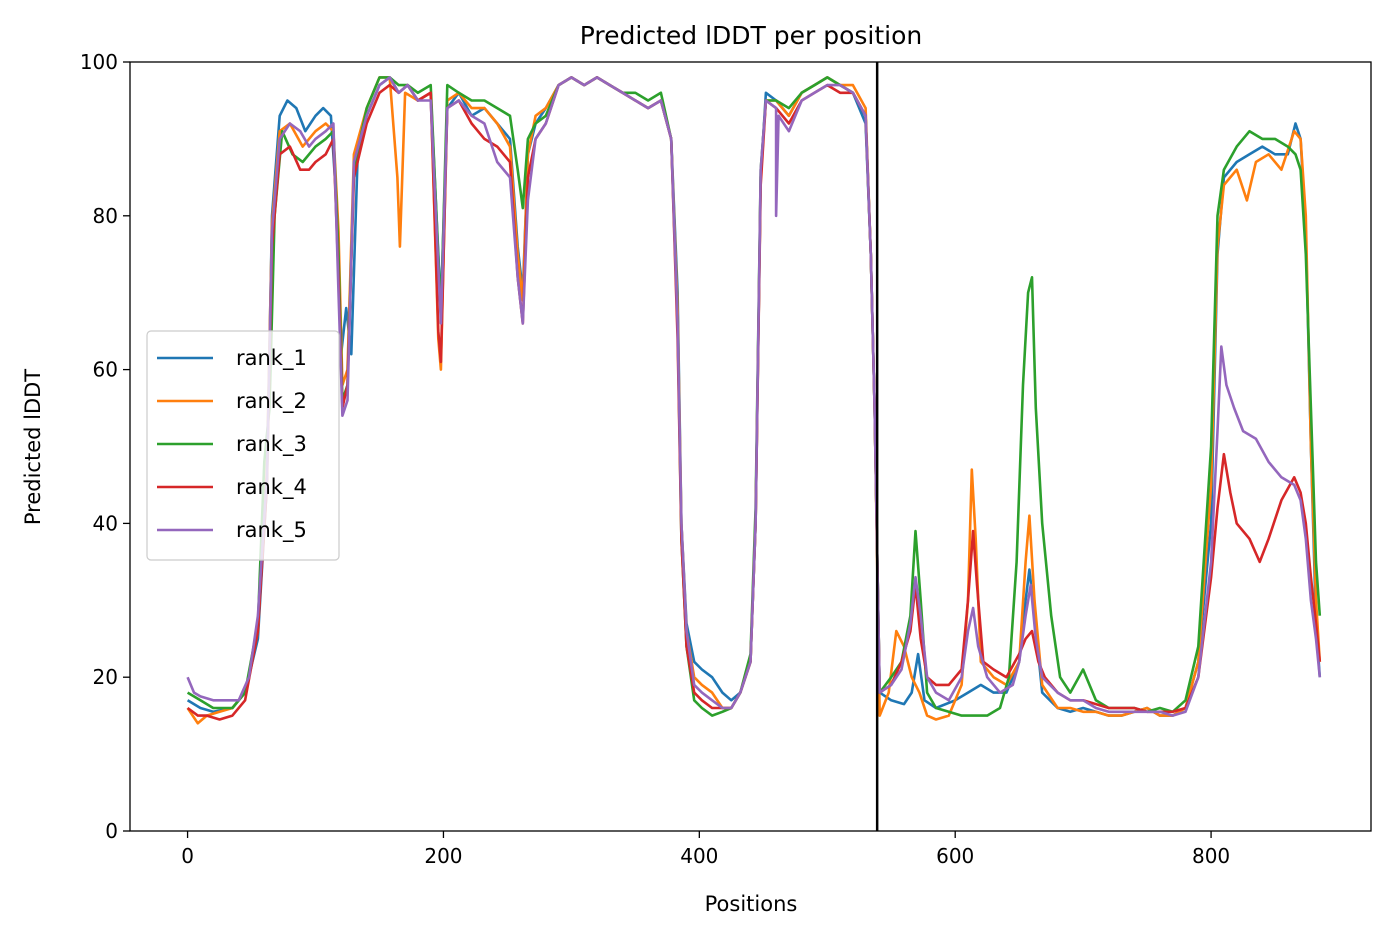 Image resolution: width=1391 pixels, height=939 pixels. What do you see at coordinates (271, 444) in the screenshot?
I see `legend-label-rank_3: rank_3` at bounding box center [271, 444].